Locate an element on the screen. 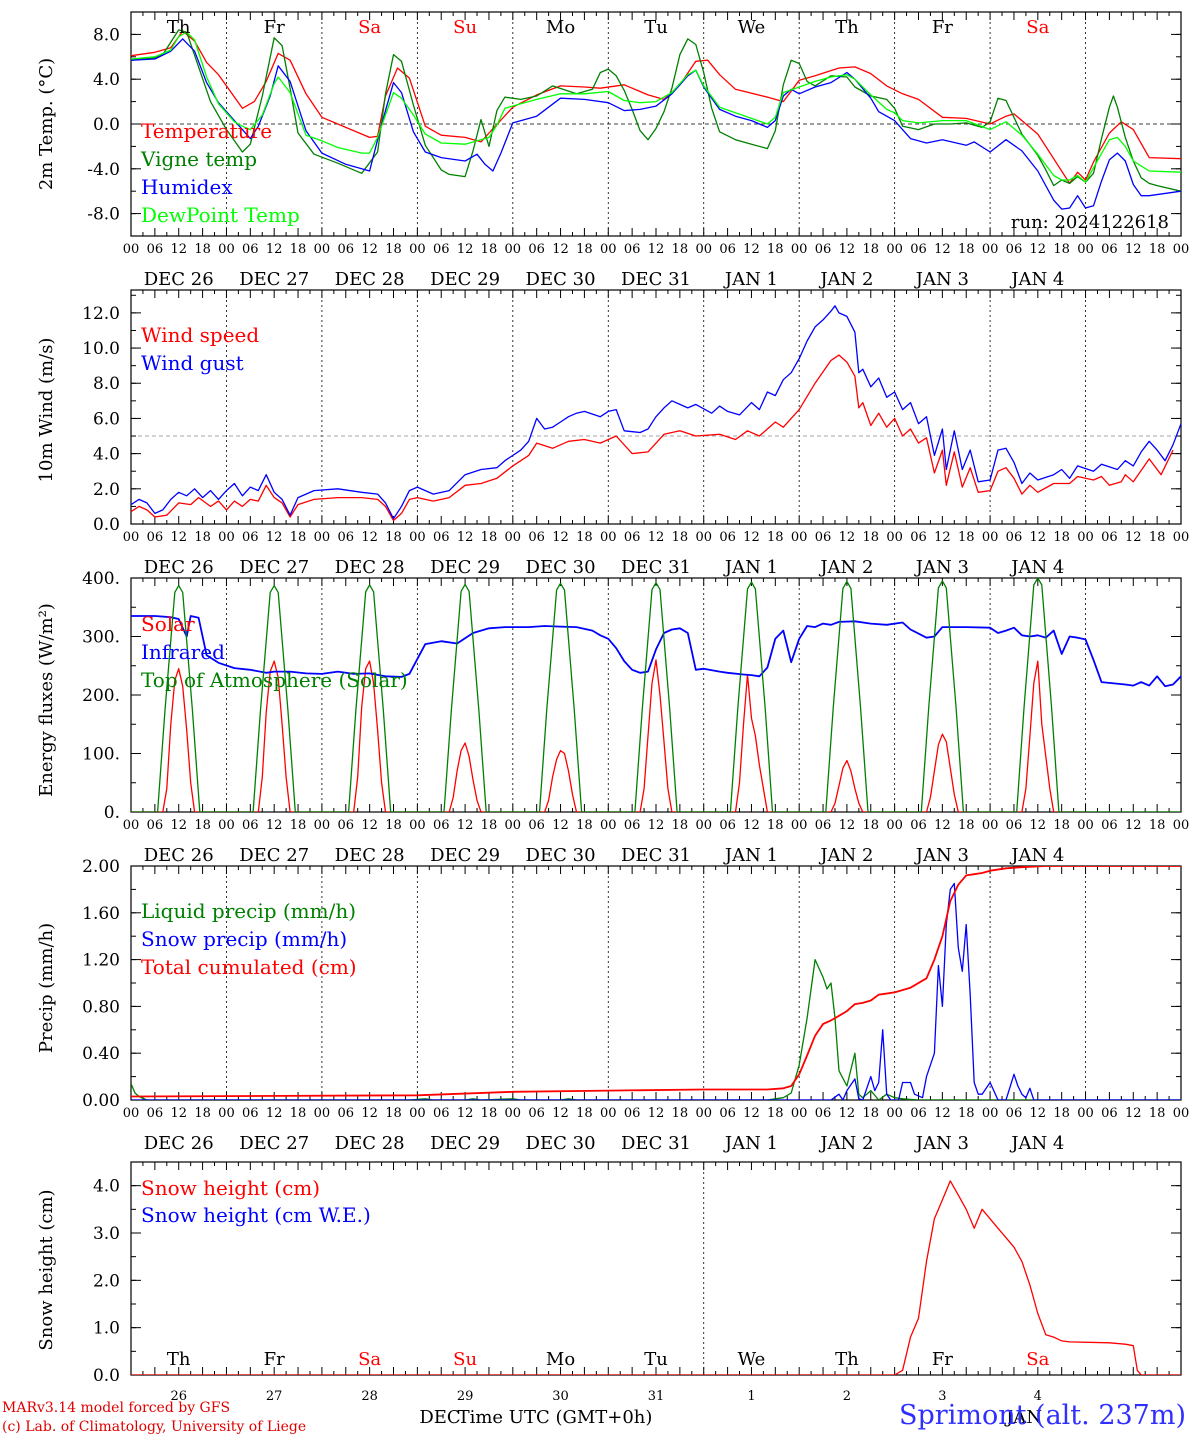 This screenshot has width=1194, height=1440. weekday-label: Mo is located at coordinates (560, 1359).